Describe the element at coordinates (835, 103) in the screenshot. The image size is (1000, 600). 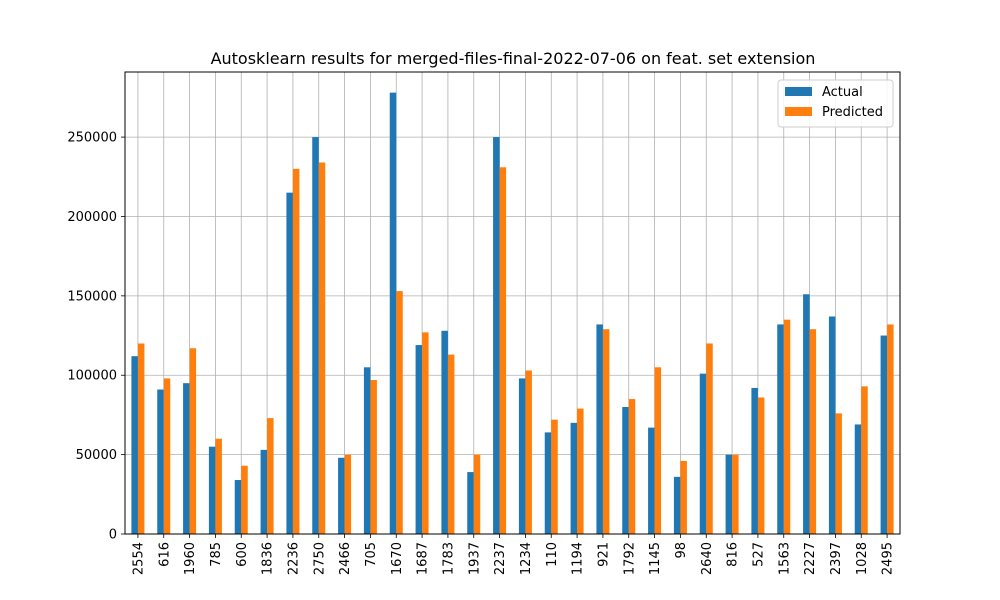
I see `legend: Actual Predicted` at that location.